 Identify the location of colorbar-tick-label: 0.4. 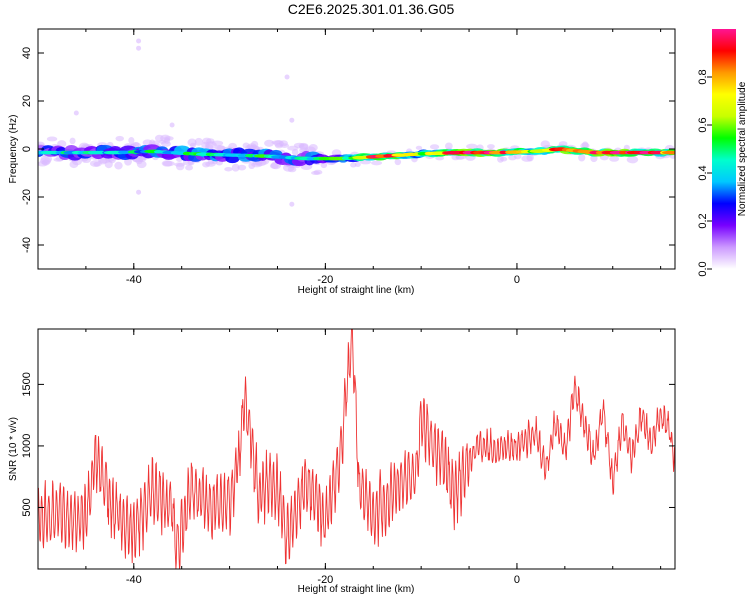
(703, 172).